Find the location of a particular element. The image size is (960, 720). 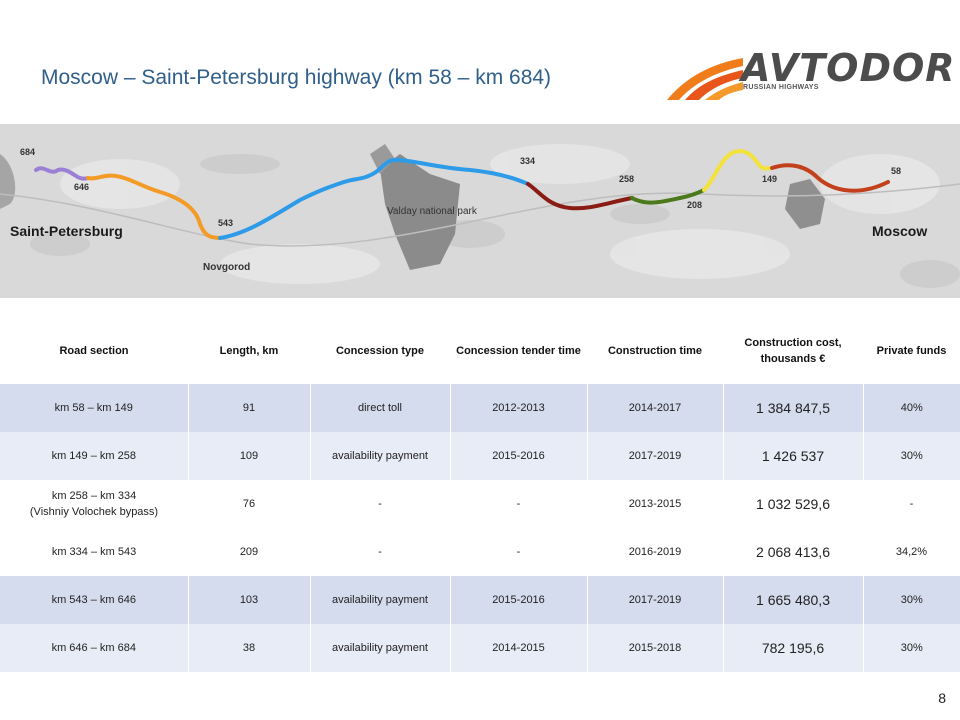

cell-tender: 2014-2015 is located at coordinates (518, 648).